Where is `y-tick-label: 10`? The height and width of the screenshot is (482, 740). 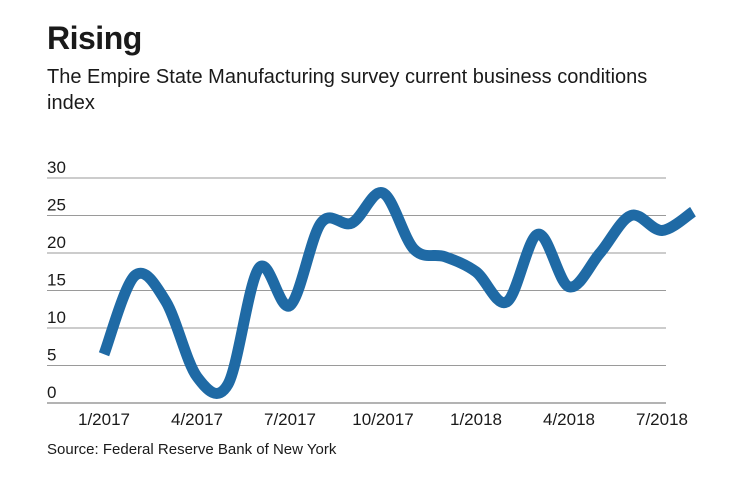
y-tick-label: 10 is located at coordinates (56, 317).